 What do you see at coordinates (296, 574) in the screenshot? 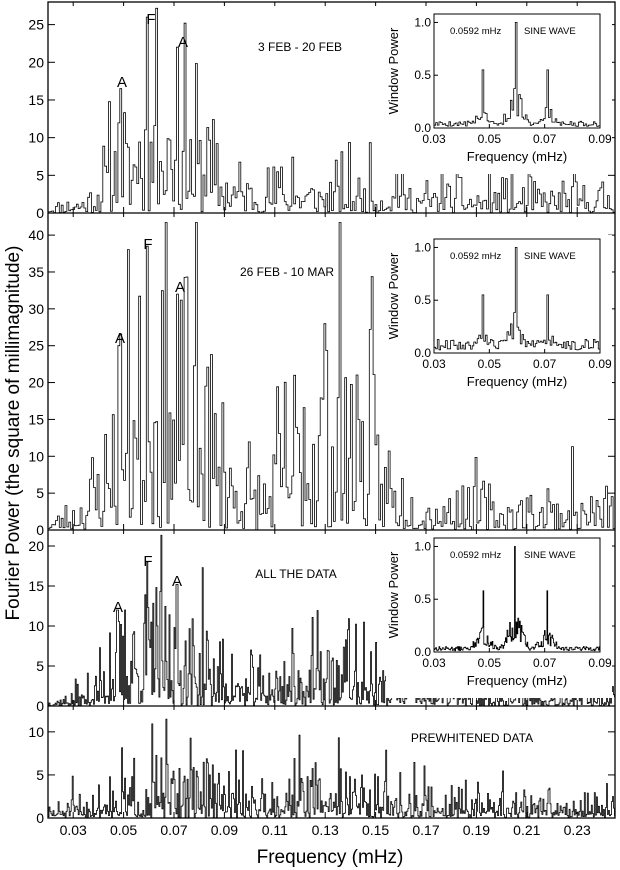
I see `panel-date-label: ALL THE DATA` at bounding box center [296, 574].